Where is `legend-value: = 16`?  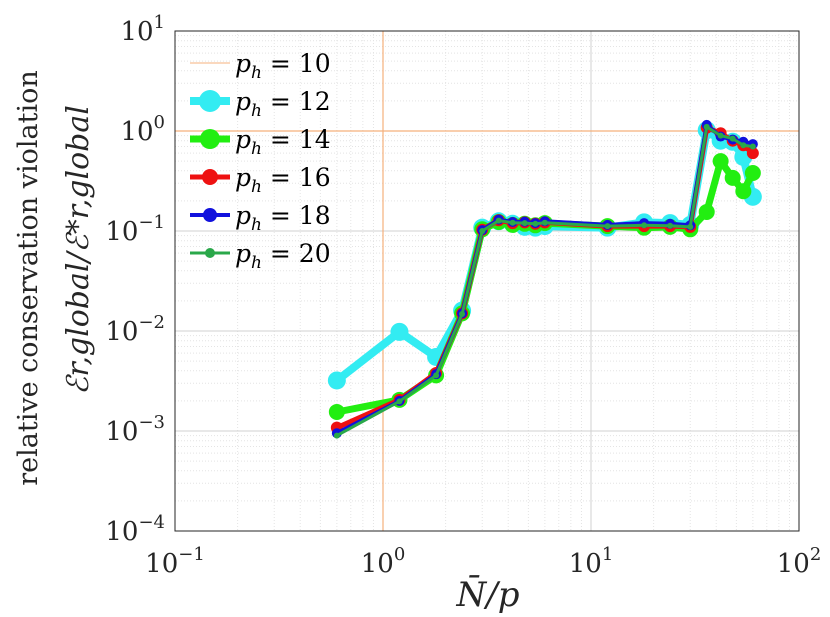 legend-value: = 16 is located at coordinates (296, 177).